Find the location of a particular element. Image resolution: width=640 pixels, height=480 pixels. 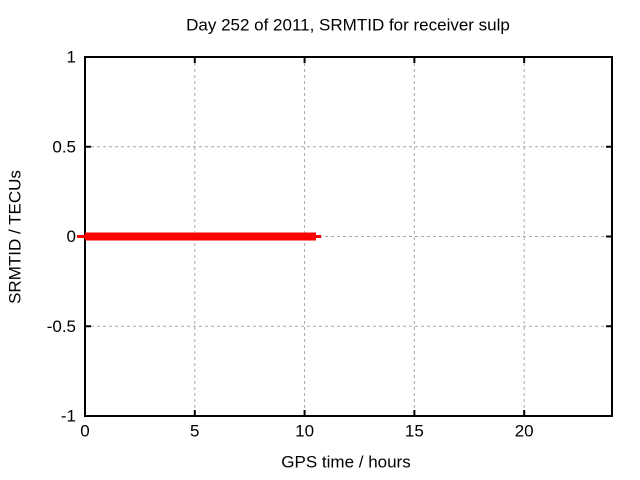

x-tick-label: 20 is located at coordinates (524, 431).